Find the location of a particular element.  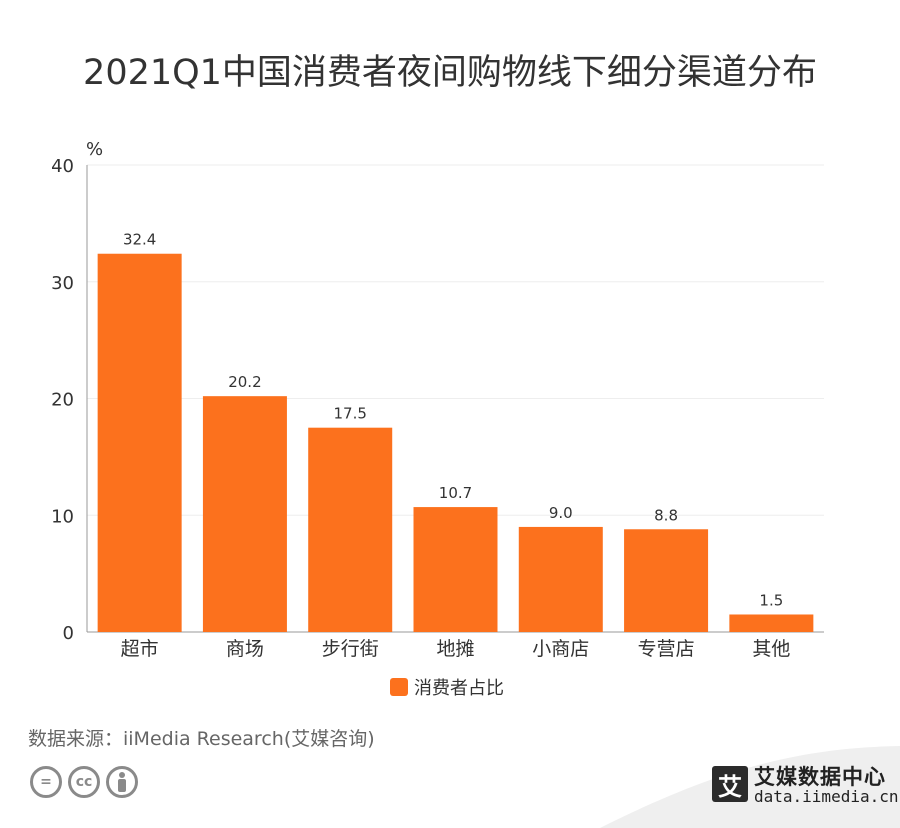

y-tick-label: 10 is located at coordinates (62, 516).